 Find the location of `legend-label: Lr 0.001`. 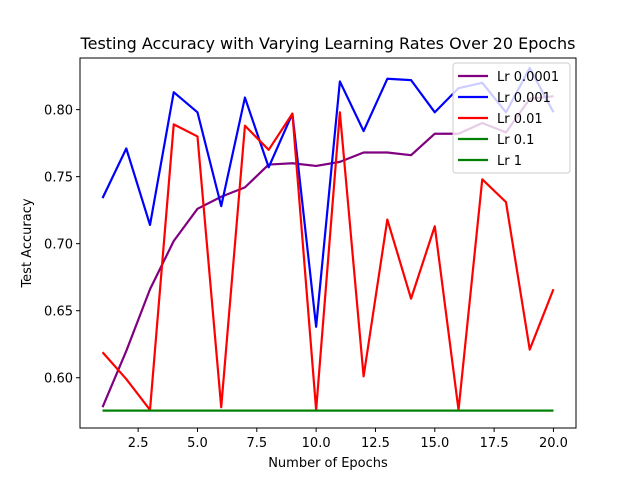

legend-label: Lr 0.001 is located at coordinates (524, 98).